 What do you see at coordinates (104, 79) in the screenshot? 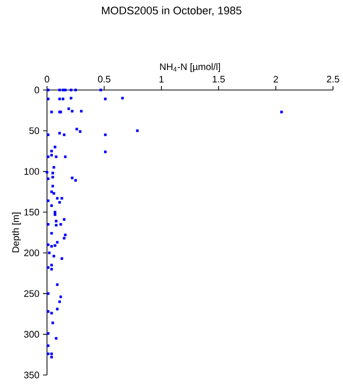
I see `x-tick-label: 0.5` at bounding box center [104, 79].